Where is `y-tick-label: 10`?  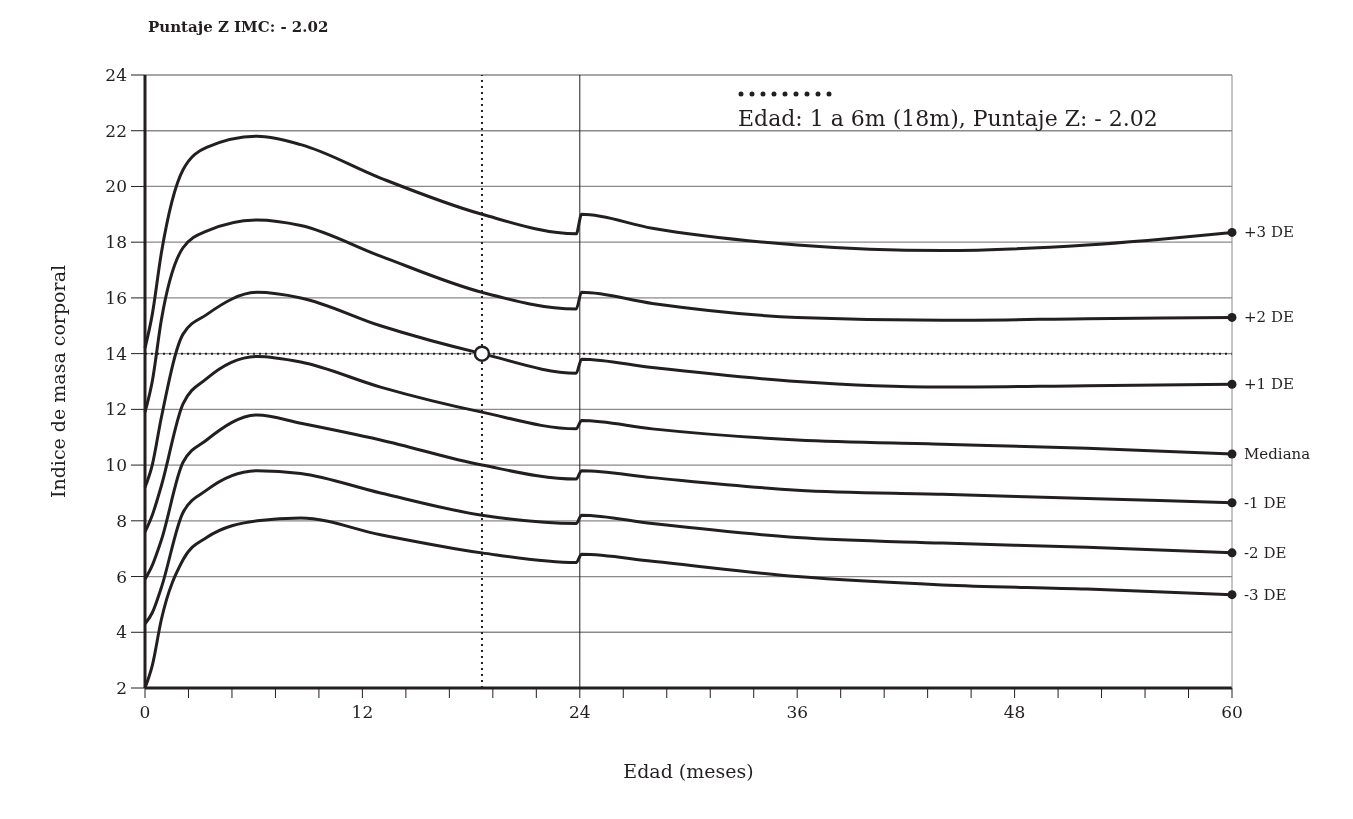
y-tick-label: 10 is located at coordinates (116, 465).